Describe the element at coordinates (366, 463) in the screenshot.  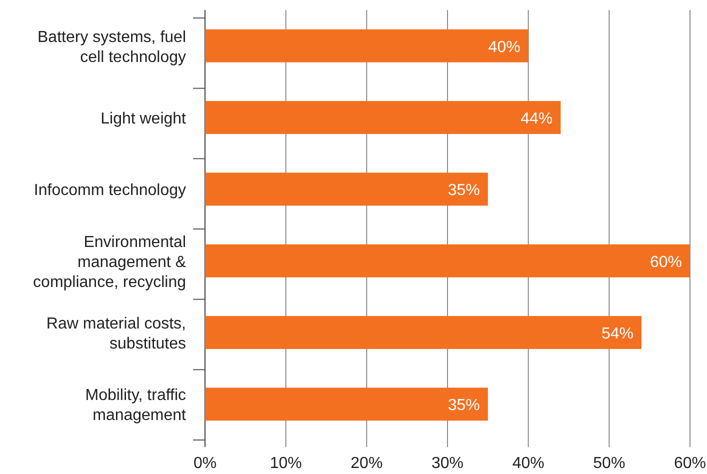
I see `x-tick-label: 20%` at that location.